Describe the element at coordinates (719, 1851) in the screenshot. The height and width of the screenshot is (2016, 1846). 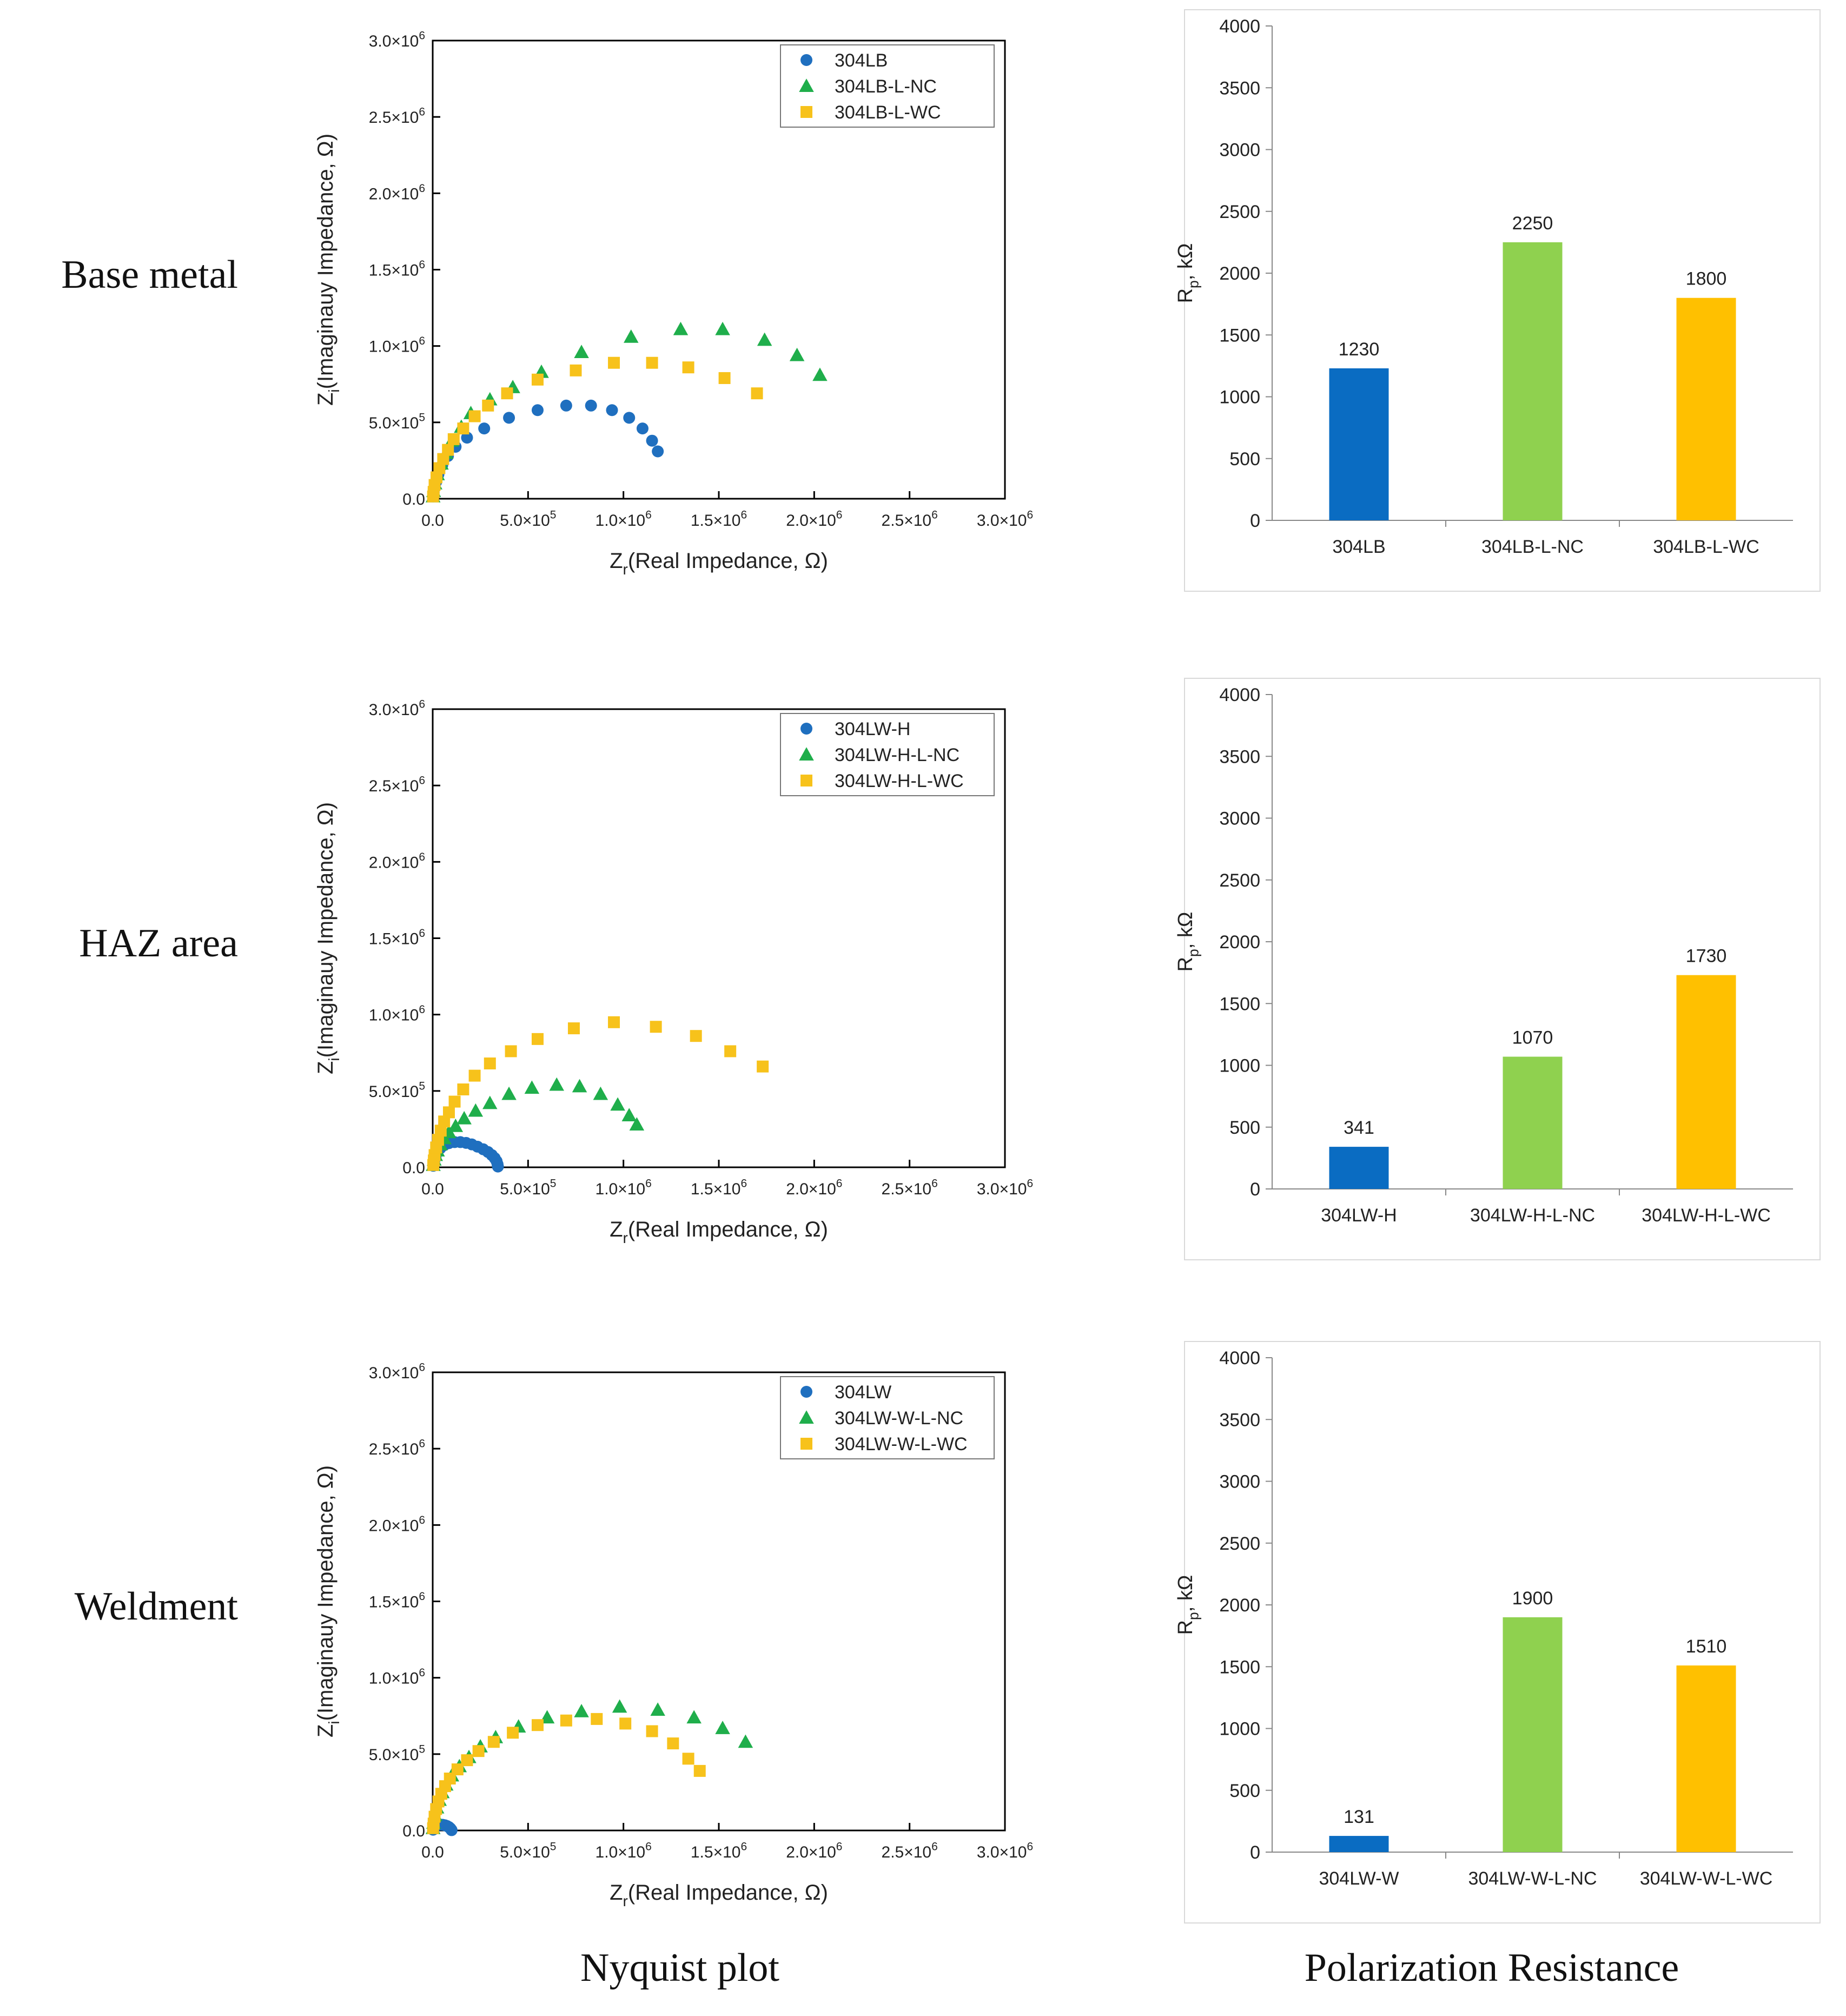
I see `x-tick-label: 1.5×10⁶` at that location.